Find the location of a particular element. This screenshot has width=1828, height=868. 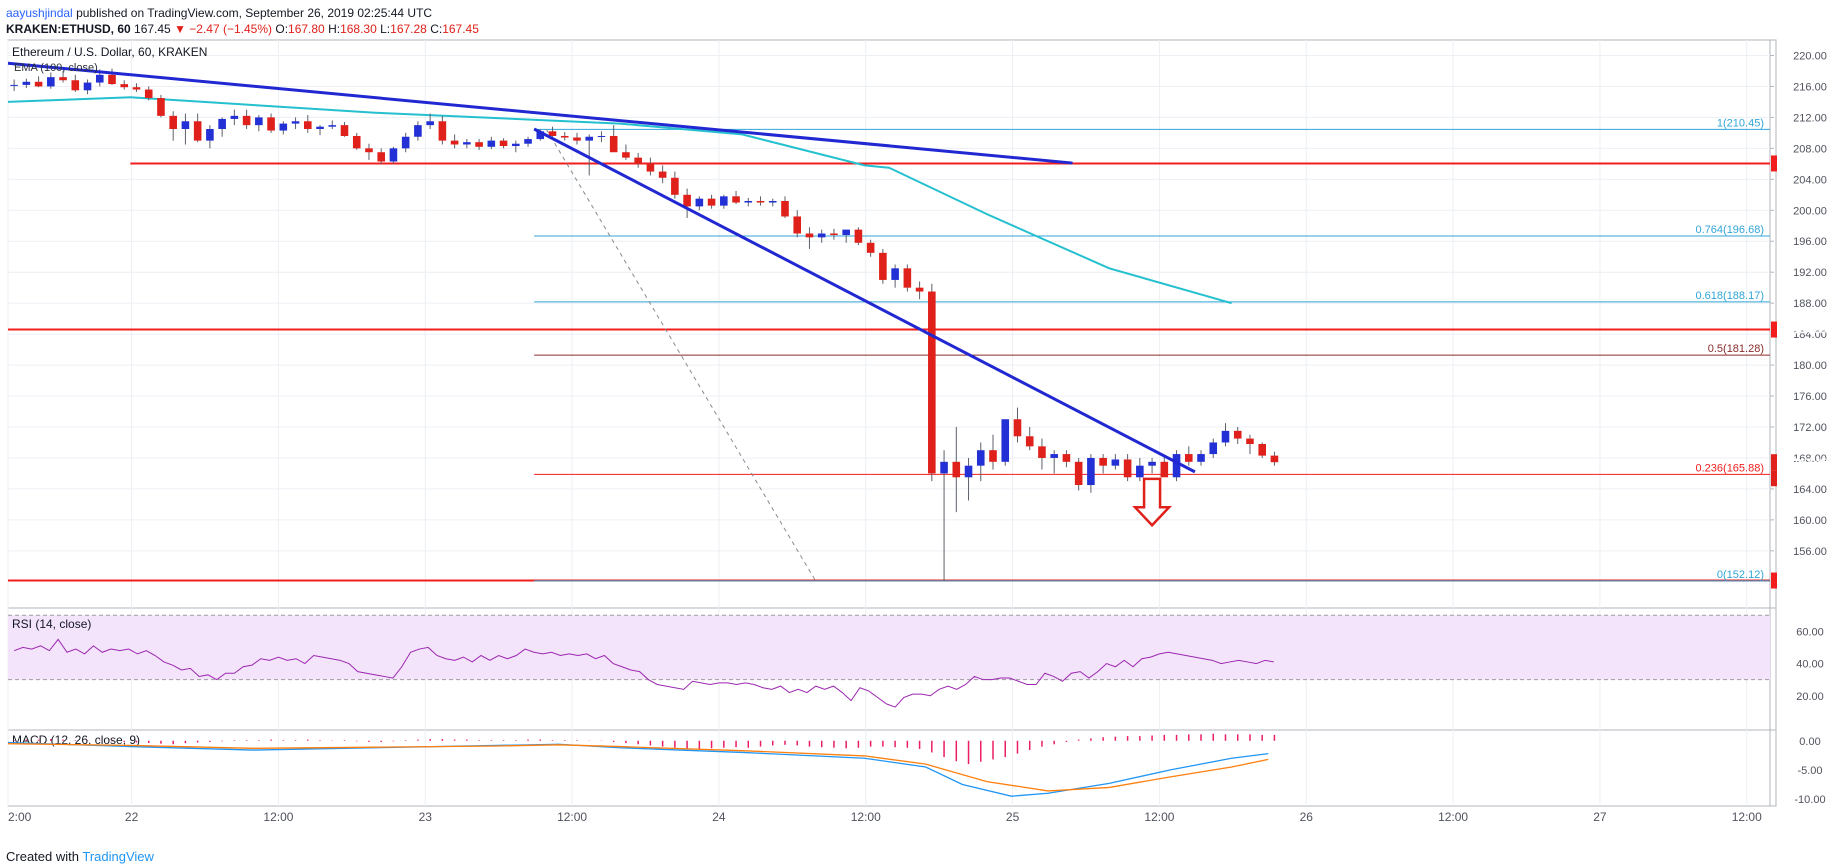

price-change: ▼ −2.47 (−1.45%) is located at coordinates (223, 29).